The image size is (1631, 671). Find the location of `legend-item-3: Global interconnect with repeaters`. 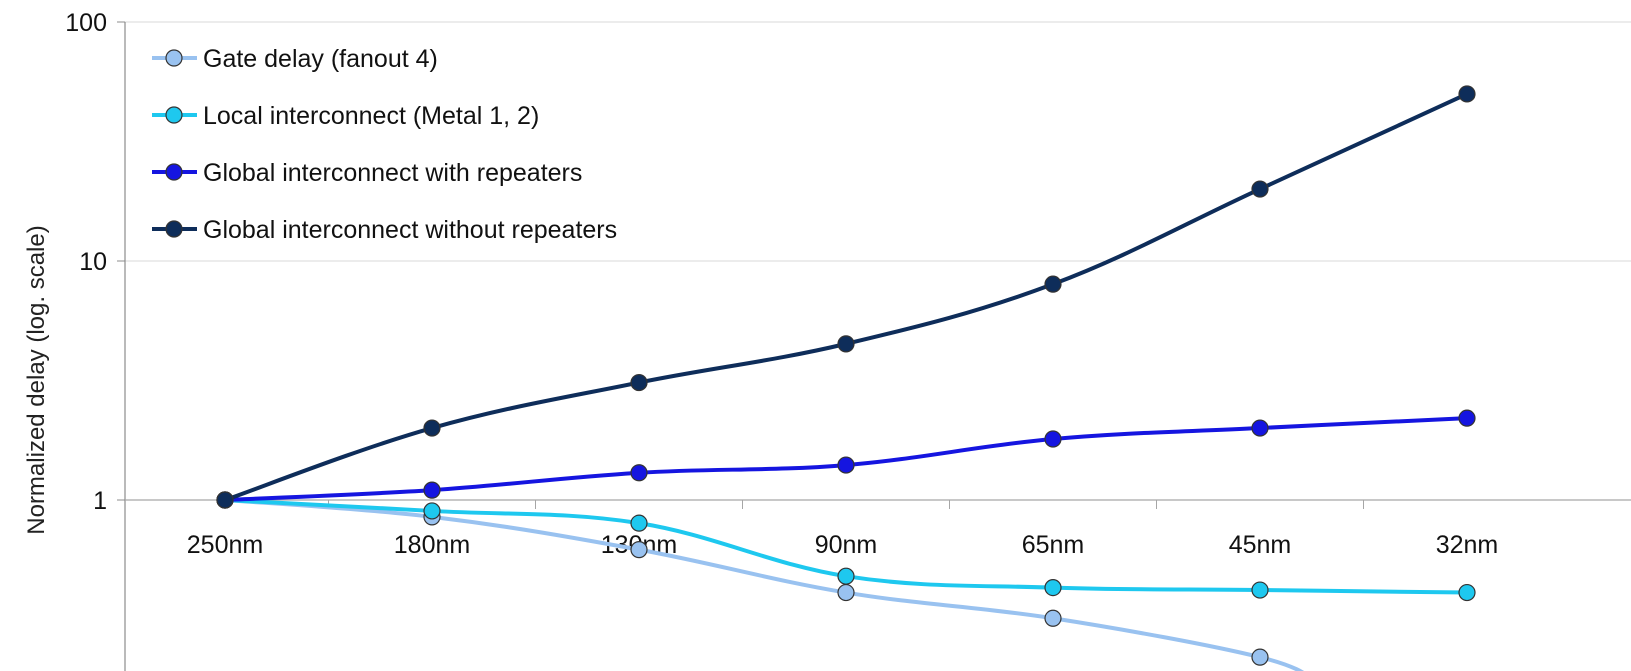

legend-item-3: Global interconnect with repeaters is located at coordinates (367, 173).